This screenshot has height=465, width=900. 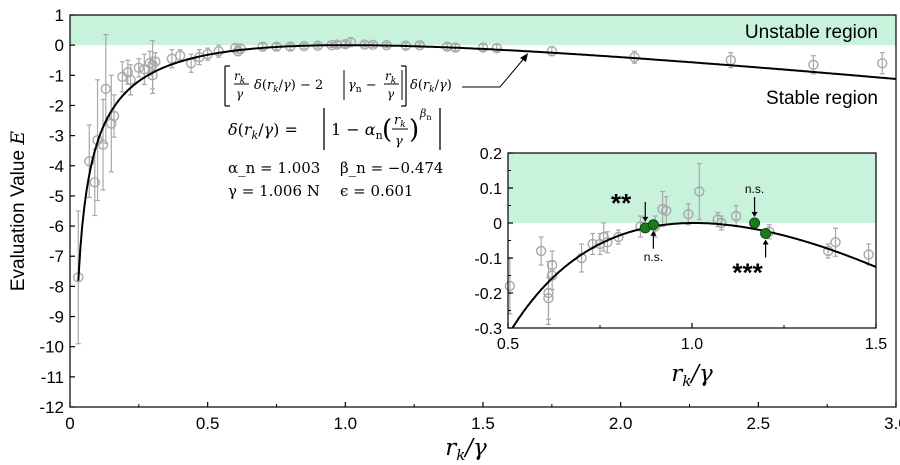 What do you see at coordinates (56, 136) in the screenshot?
I see `y-tick-label: -3` at bounding box center [56, 136].